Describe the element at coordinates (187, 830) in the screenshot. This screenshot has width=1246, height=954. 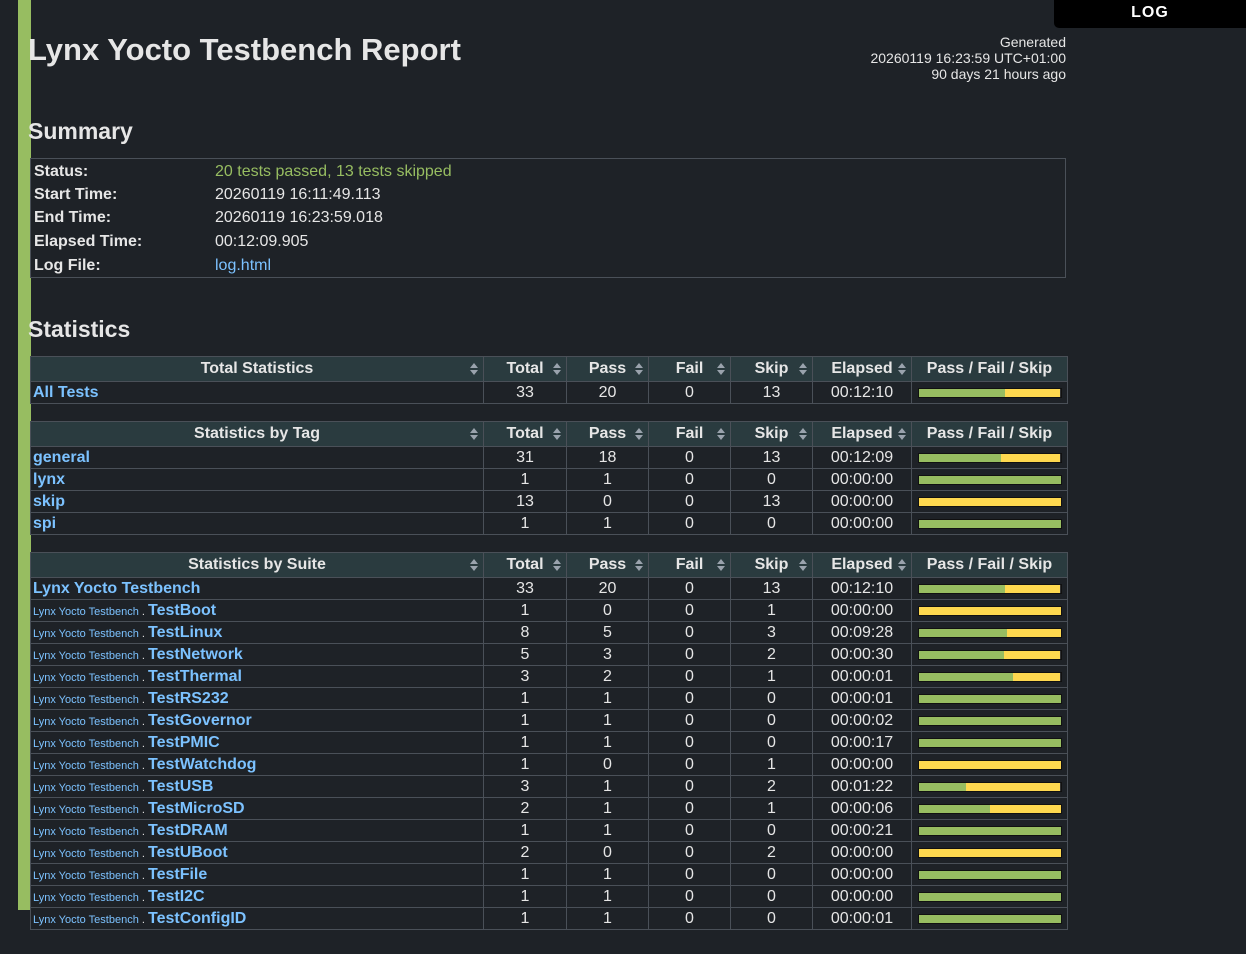
I see `stat-name-link: TestDRAM` at that location.